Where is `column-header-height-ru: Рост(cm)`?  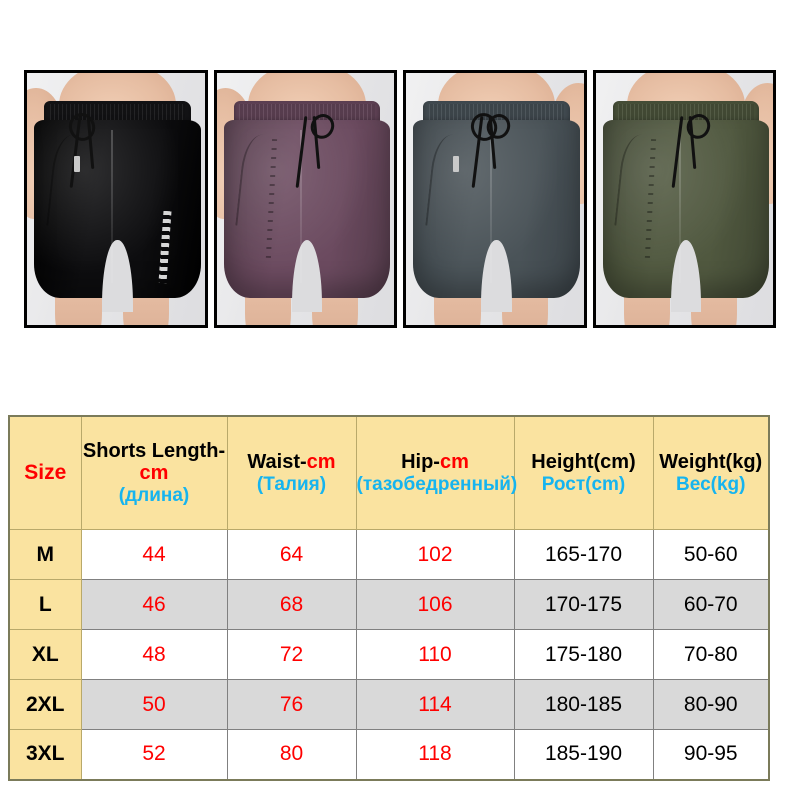 column-header-height-ru: Рост(cm) is located at coordinates (583, 484).